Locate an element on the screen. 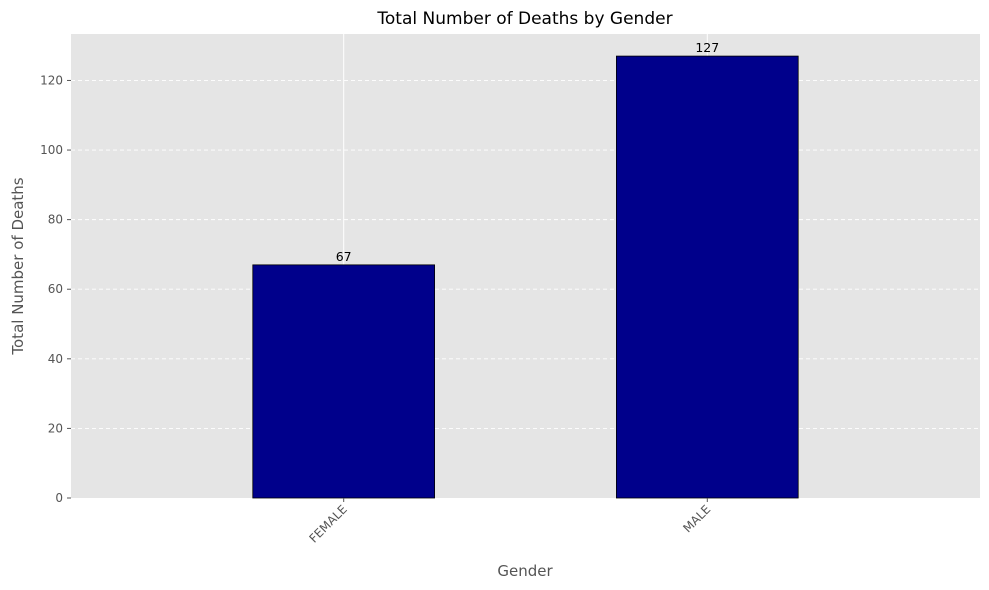 The height and width of the screenshot is (590, 989). y-tick-label: 100 is located at coordinates (51, 150).